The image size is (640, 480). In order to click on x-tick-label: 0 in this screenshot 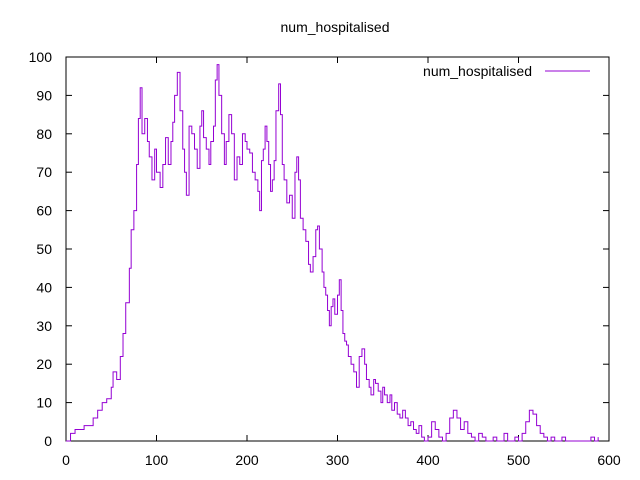, I will do `click(66, 460)`.